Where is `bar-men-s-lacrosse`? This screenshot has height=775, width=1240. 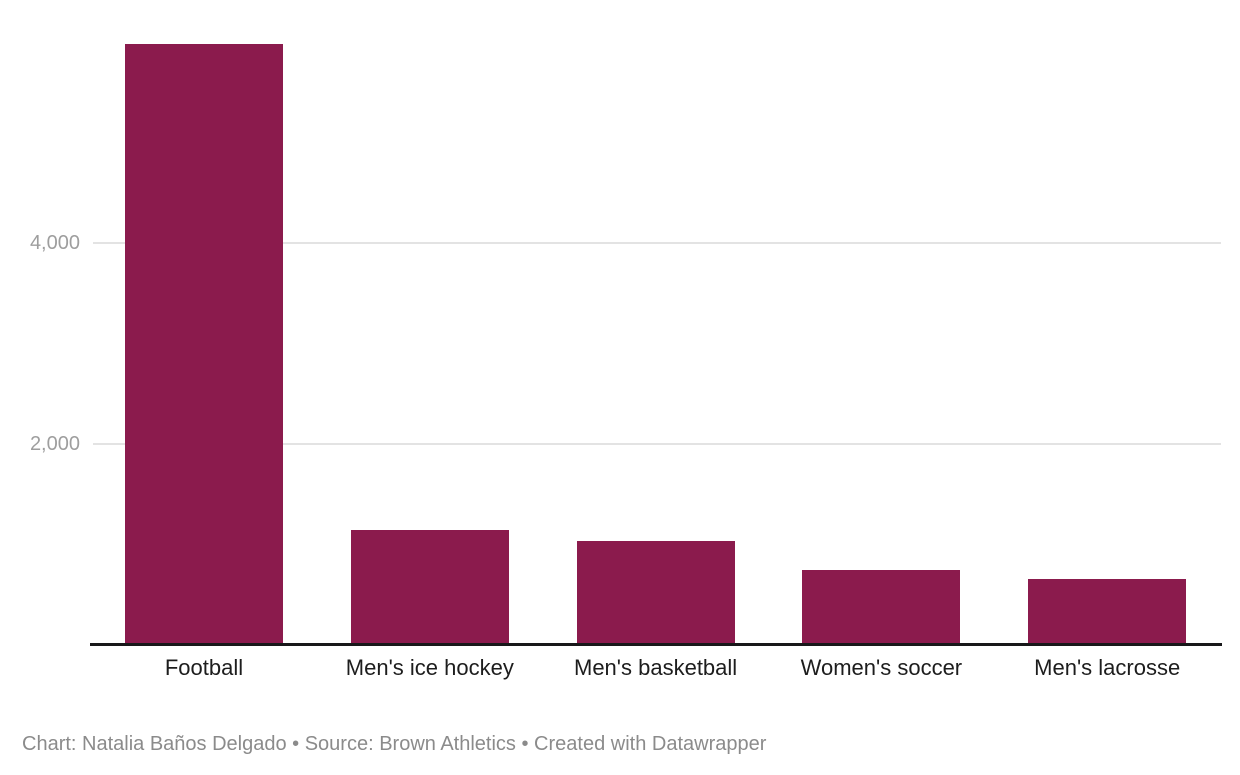 bar-men-s-lacrosse is located at coordinates (1107, 612).